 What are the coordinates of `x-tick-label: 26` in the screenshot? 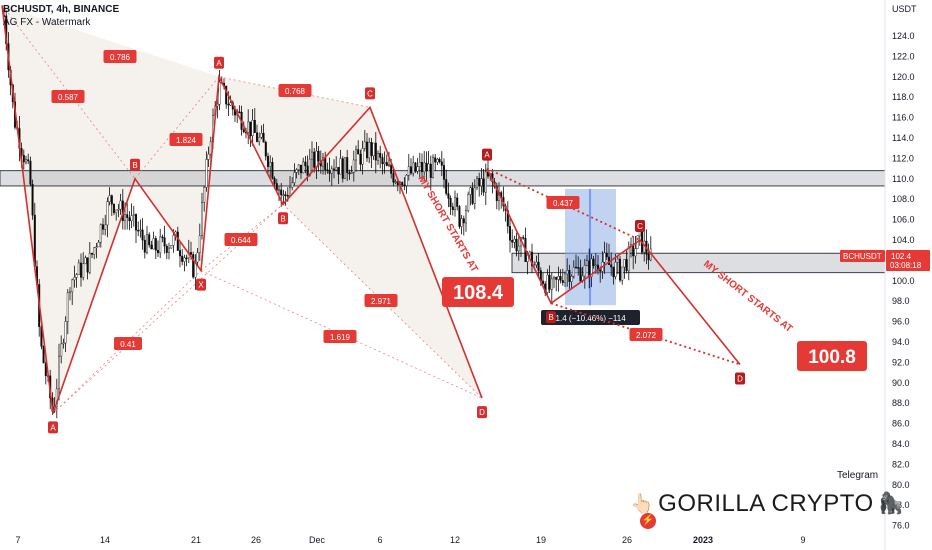 It's located at (256, 540).